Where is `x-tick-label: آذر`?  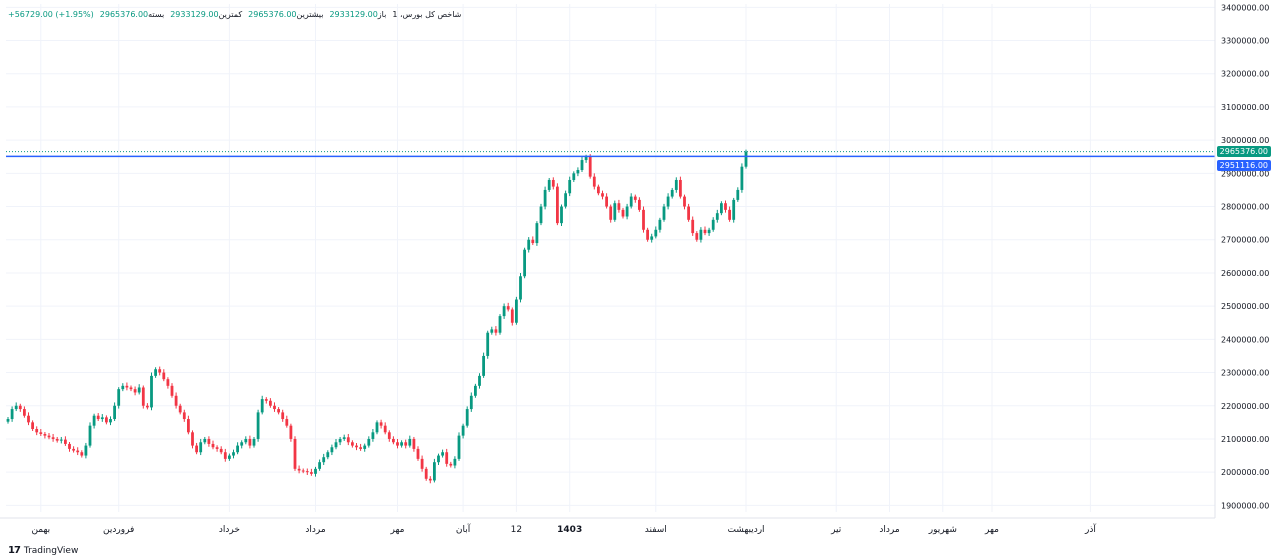 x-tick-label: آذر is located at coordinates (1090, 529).